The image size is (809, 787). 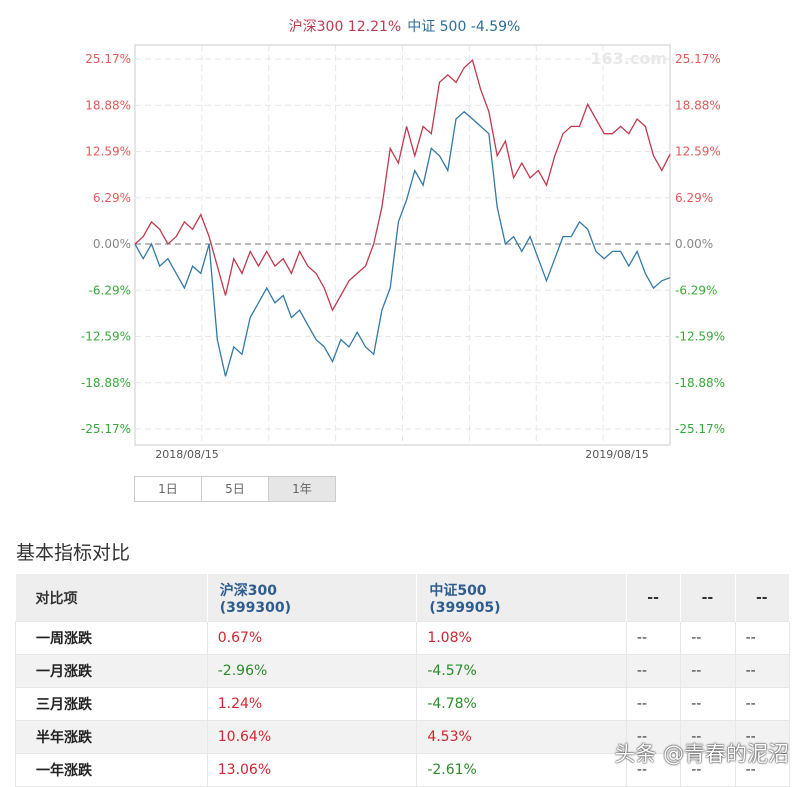 What do you see at coordinates (312, 638) in the screenshot?
I see `row-value: 0.67%` at bounding box center [312, 638].